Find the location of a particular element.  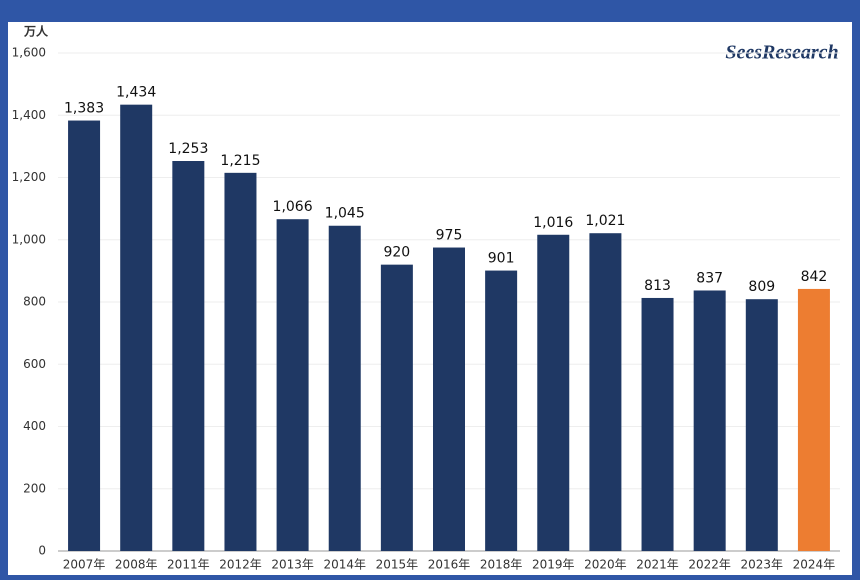

value-label: 1,045 is located at coordinates (345, 214).